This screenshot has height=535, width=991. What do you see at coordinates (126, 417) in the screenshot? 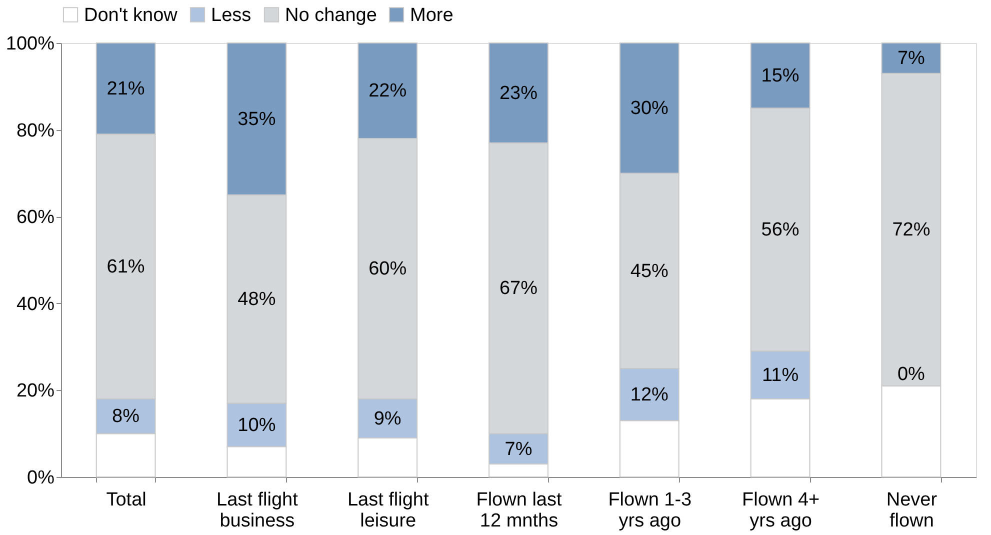
I see `data-label: 8%` at bounding box center [126, 417].